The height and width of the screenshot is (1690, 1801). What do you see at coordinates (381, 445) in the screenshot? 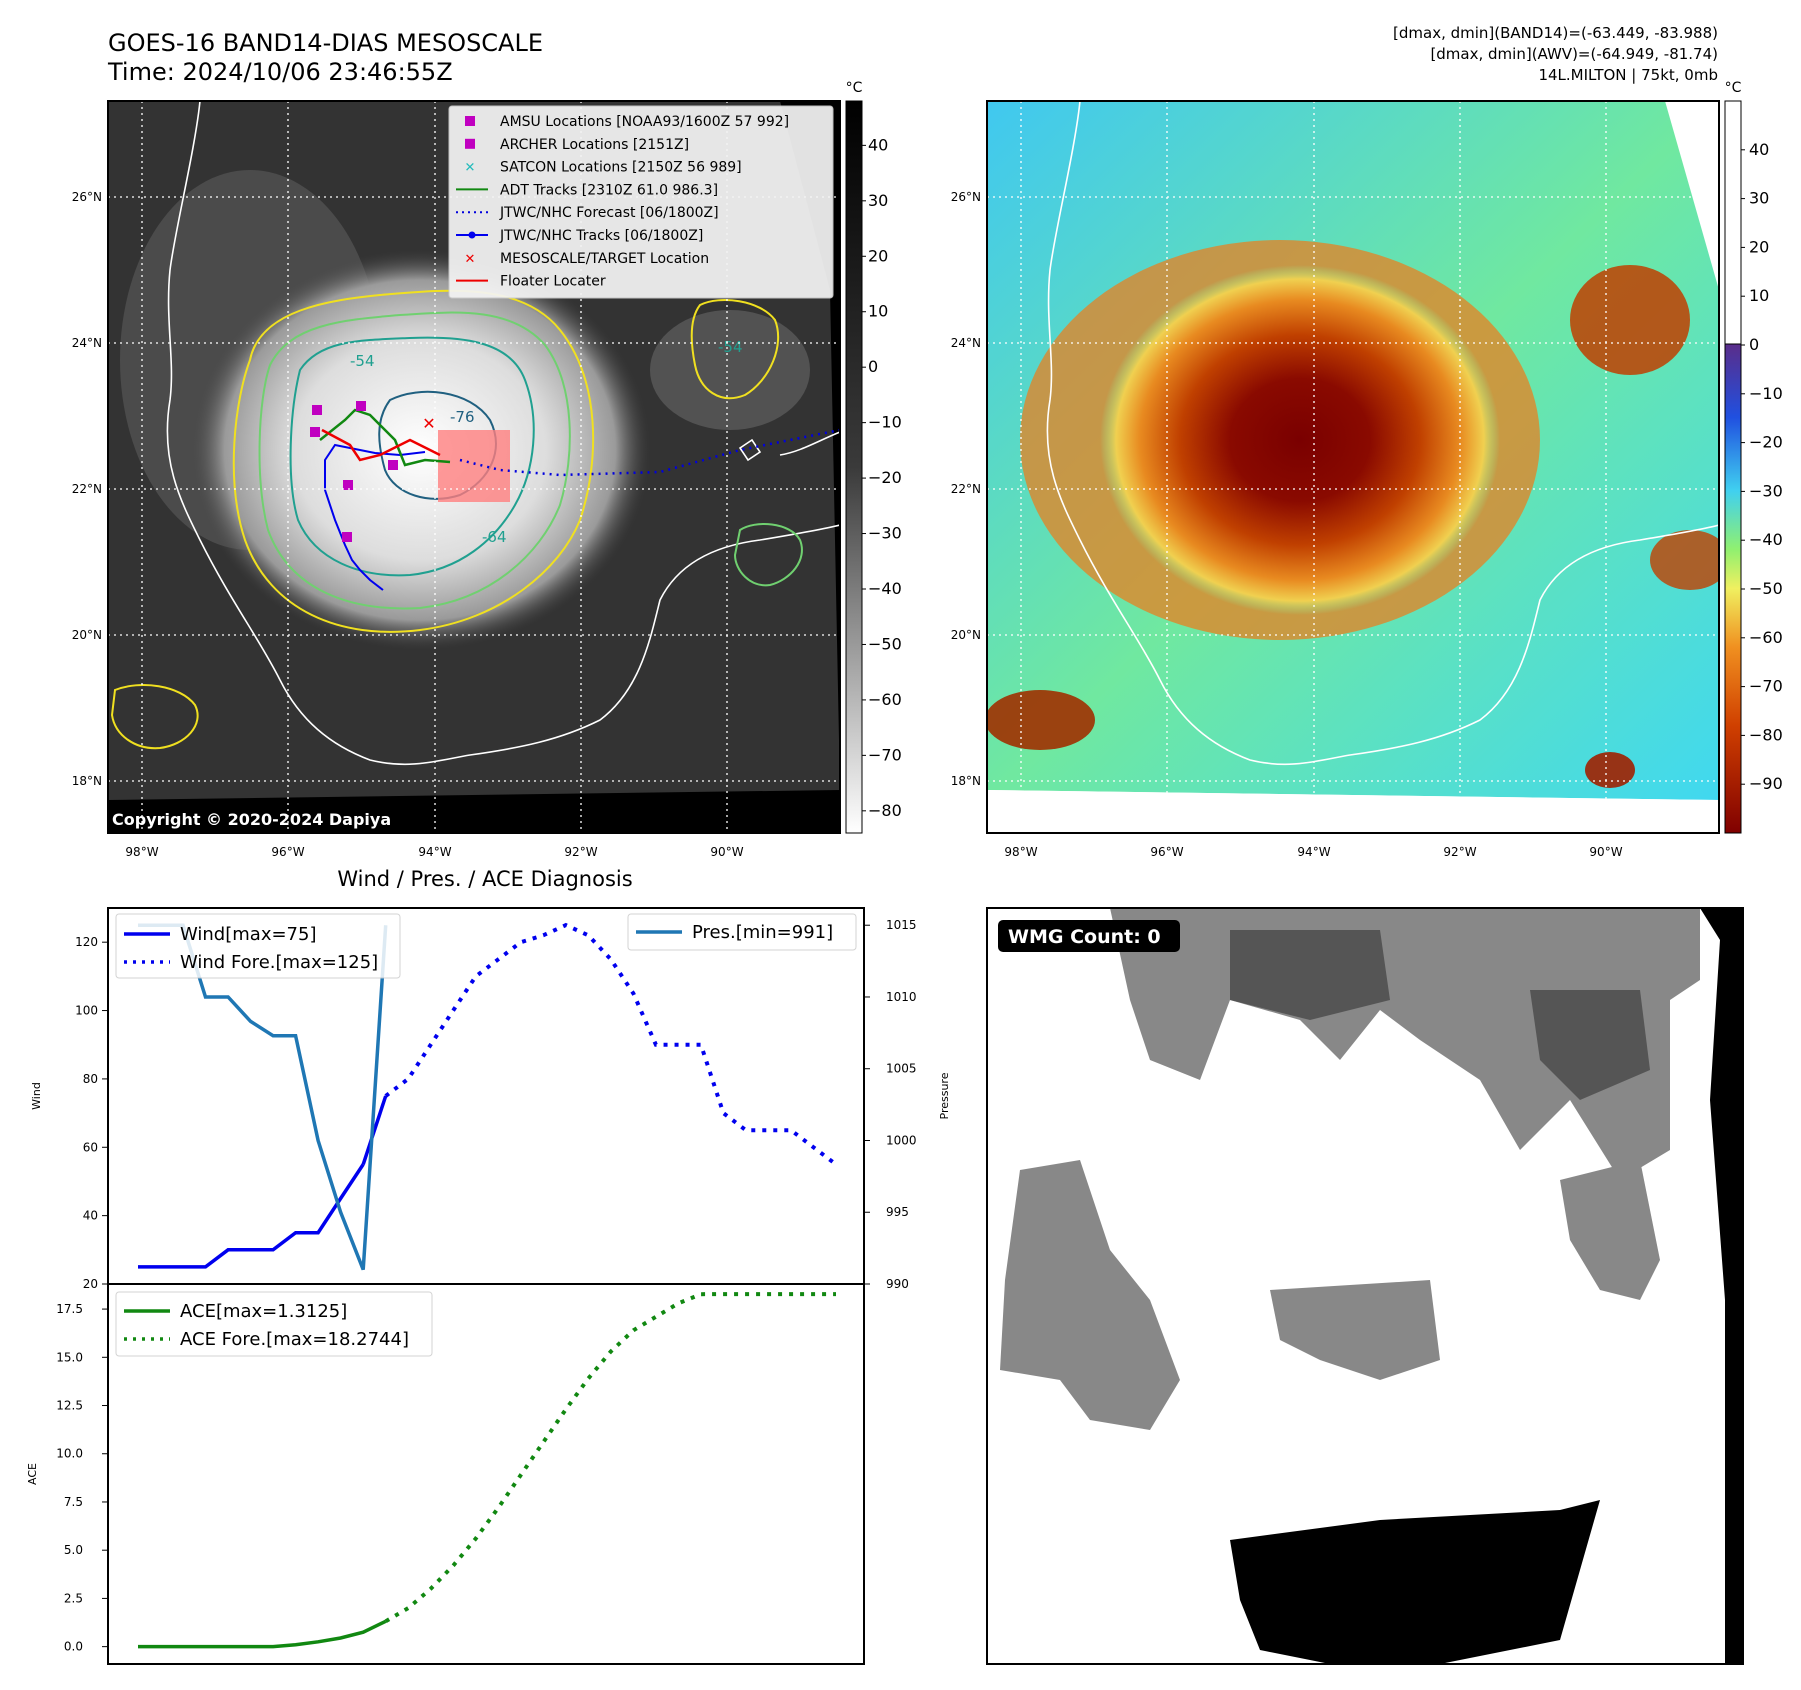
I see `floater-track` at bounding box center [381, 445].